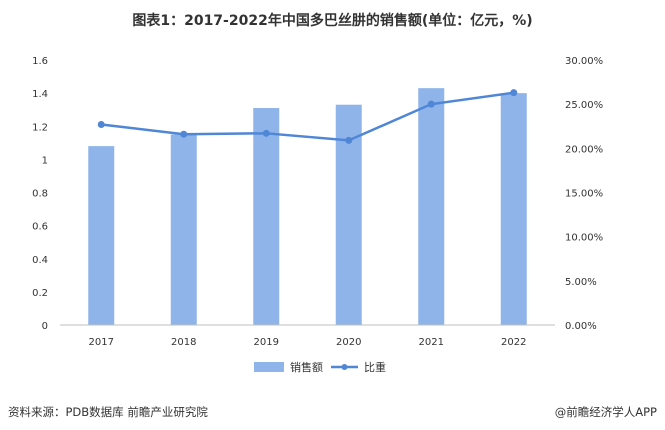 The image size is (665, 430). Describe the element at coordinates (108, 412) in the screenshot. I see `source-note: 资料来源：PDB数据库 前瞻产业研究院` at that location.